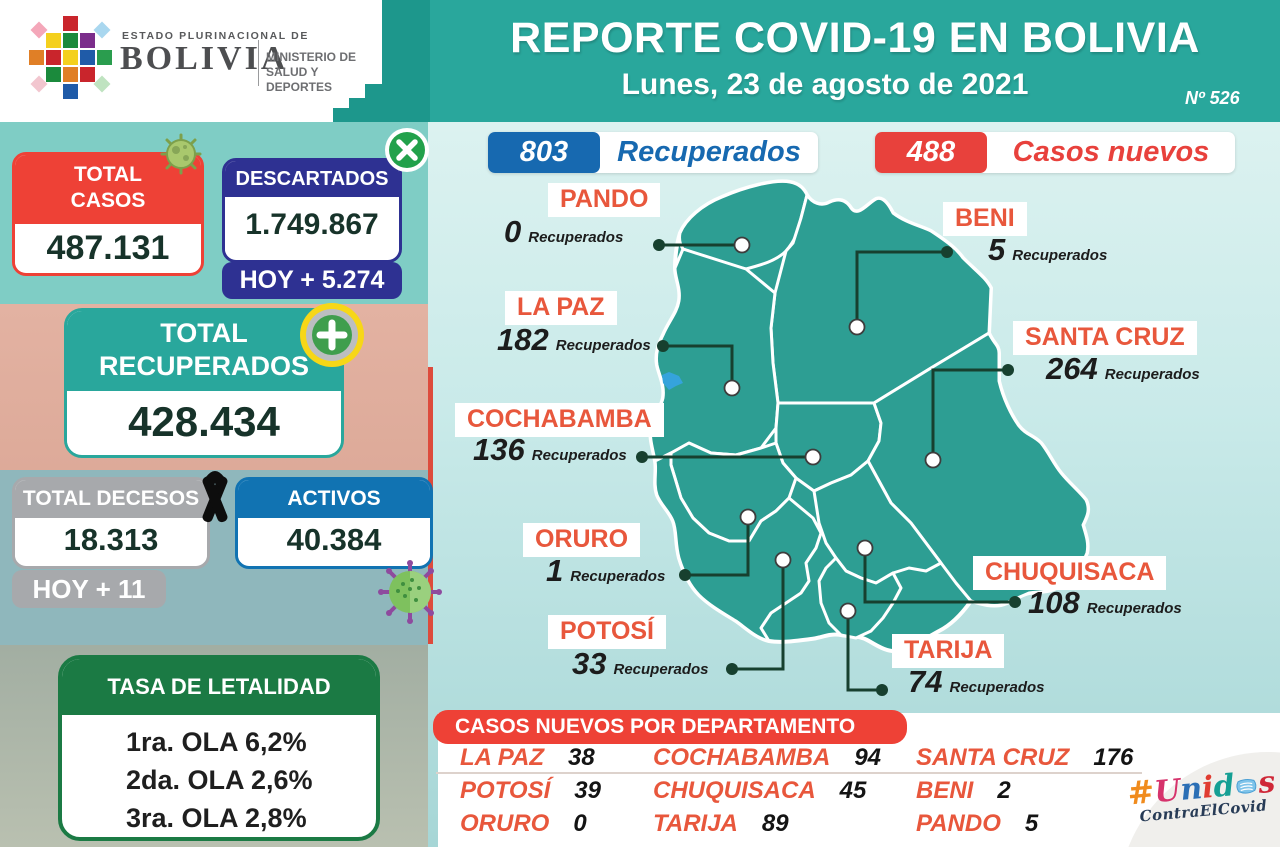 Image resolution: width=1280 pixels, height=847 pixels. I want to click on recovered-total-badge: 803 Recuperados, so click(653, 152).